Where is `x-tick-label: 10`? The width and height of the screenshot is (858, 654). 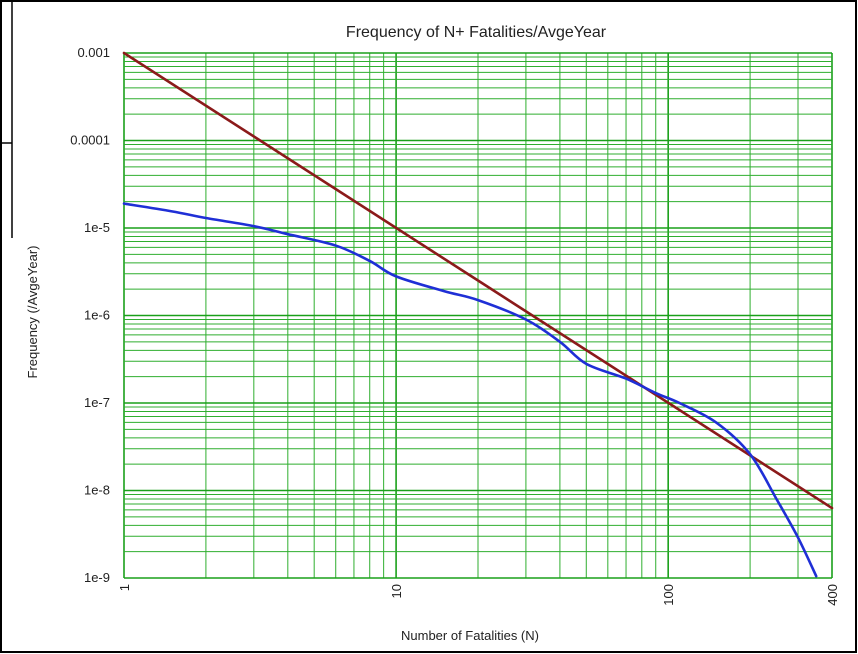
x-tick-label: 10 is located at coordinates (396, 591).